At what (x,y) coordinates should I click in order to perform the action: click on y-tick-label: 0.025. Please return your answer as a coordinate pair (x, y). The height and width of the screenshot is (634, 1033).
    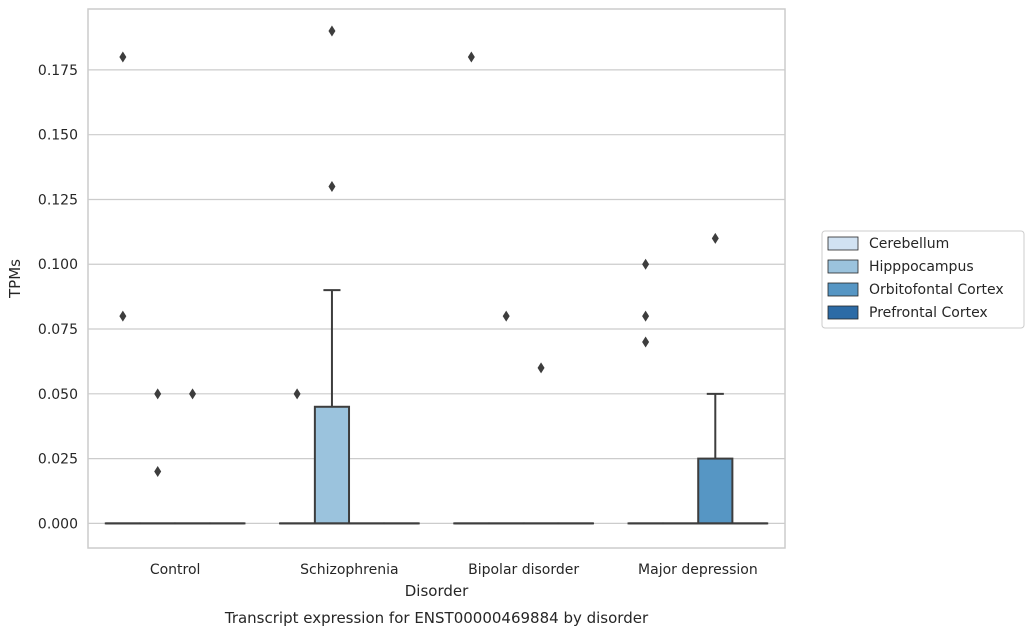
    Looking at the image, I should click on (58, 460).